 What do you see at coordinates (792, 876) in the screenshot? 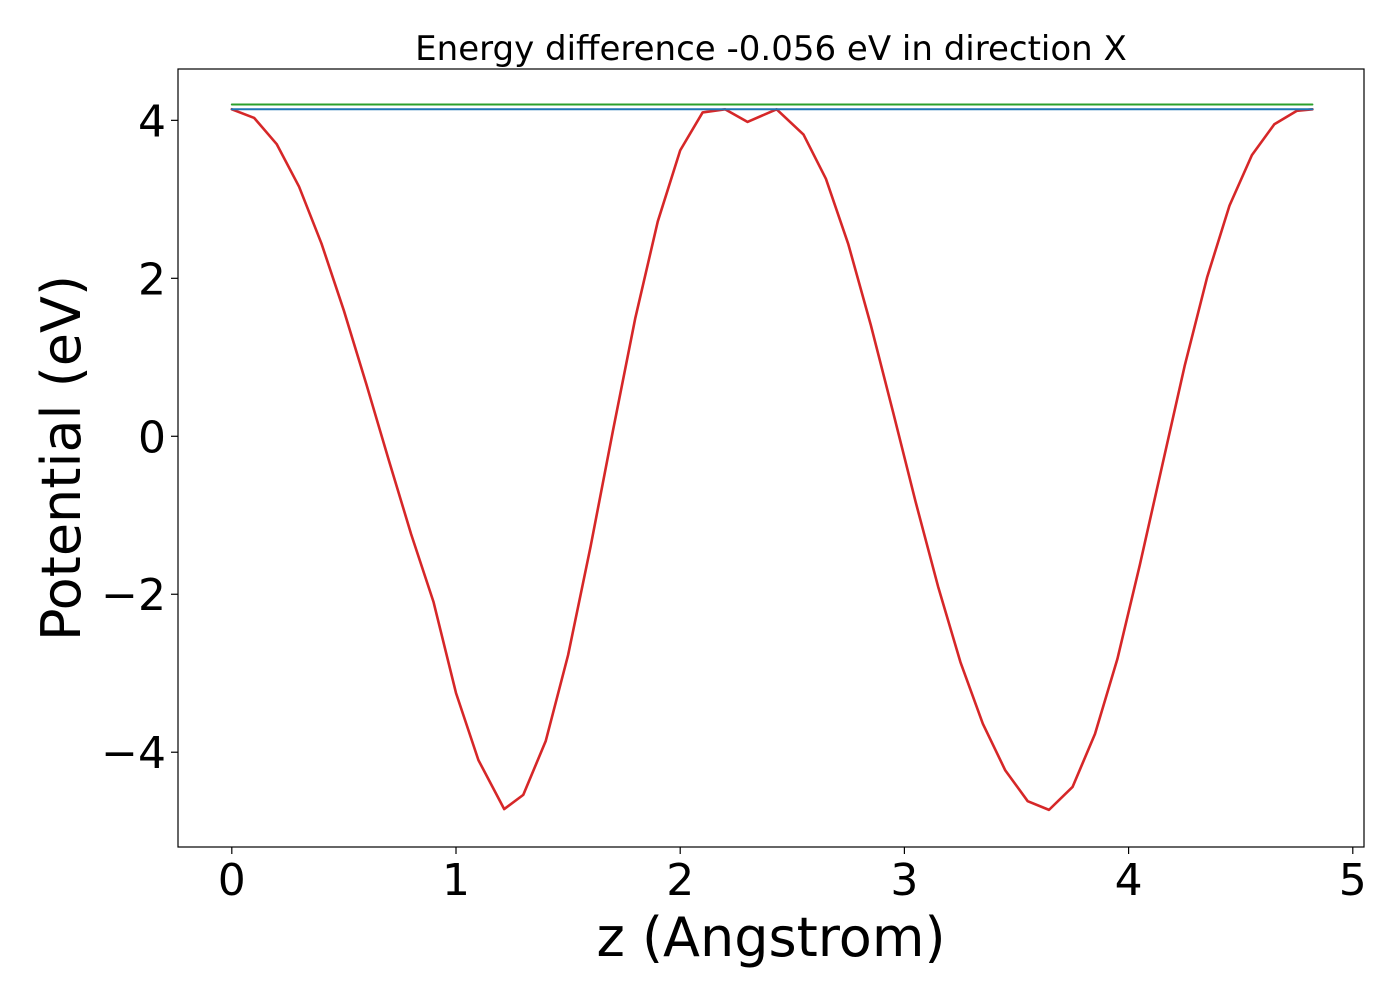
I see `x-axis: 0 1 2 3 4 5` at bounding box center [792, 876].